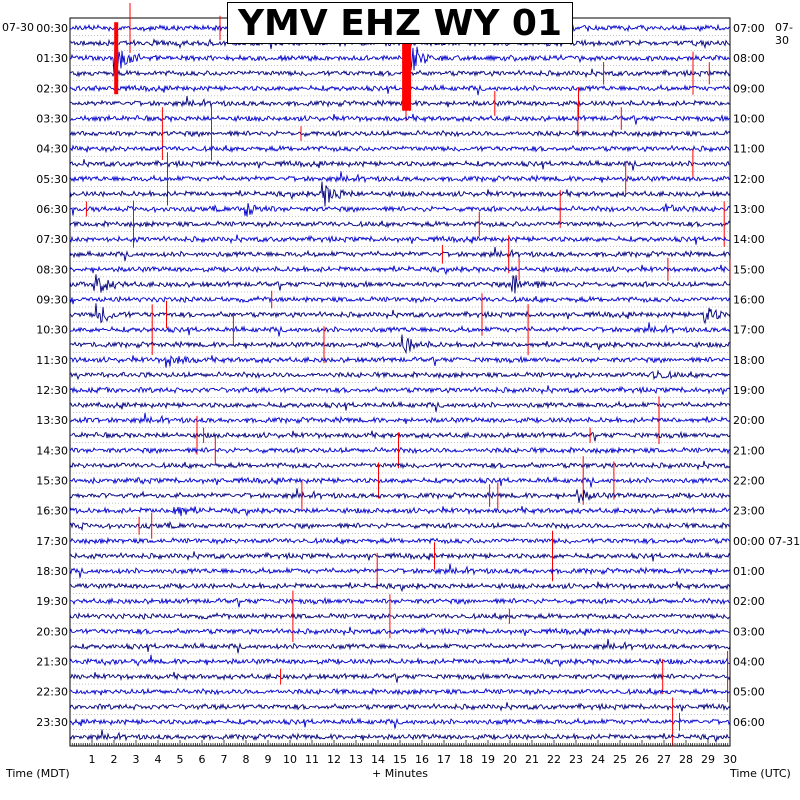 This screenshot has height=800, width=800. What do you see at coordinates (52, 541) in the screenshot?
I see `left-tick-label: 17:30` at bounding box center [52, 541].